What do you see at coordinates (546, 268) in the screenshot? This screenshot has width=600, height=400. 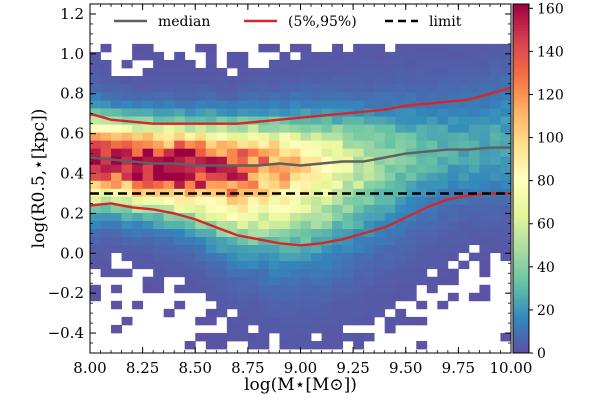 I see `colorbar-tick-label: 40` at bounding box center [546, 268].